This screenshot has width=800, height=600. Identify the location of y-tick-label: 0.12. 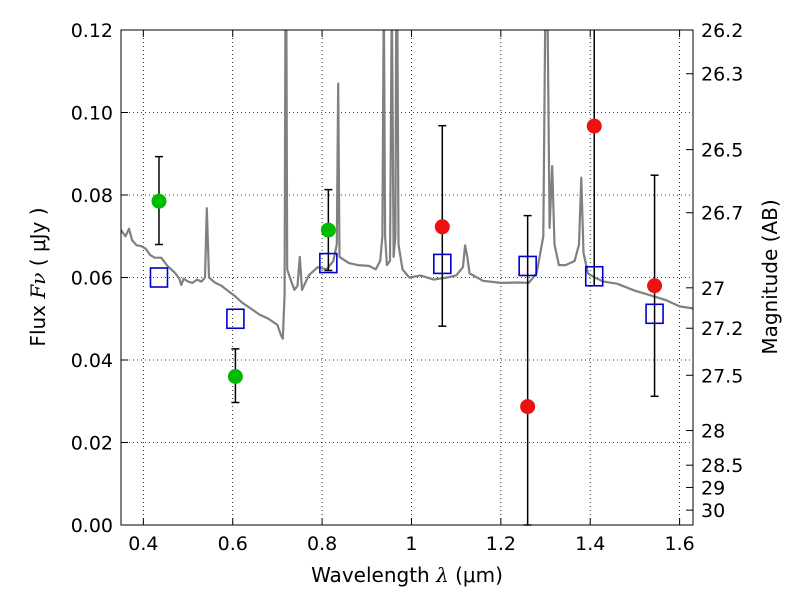
(92, 31).